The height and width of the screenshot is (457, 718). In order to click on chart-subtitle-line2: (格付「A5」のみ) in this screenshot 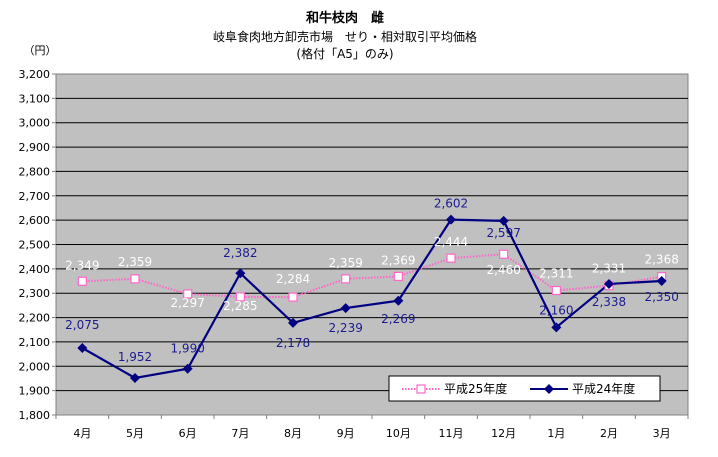, I will do `click(344, 53)`.